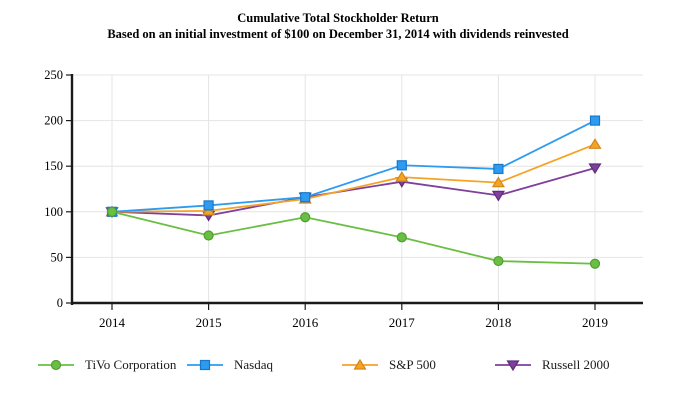  I want to click on legend-marker-nasdaq-icon, so click(205, 365).